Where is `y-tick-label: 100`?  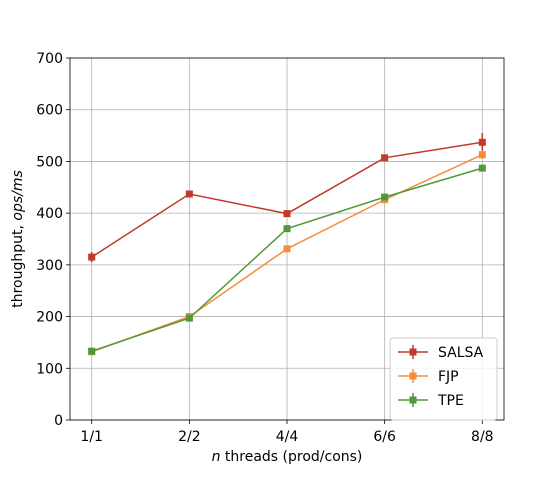 y-tick-label: 100 is located at coordinates (49, 369).